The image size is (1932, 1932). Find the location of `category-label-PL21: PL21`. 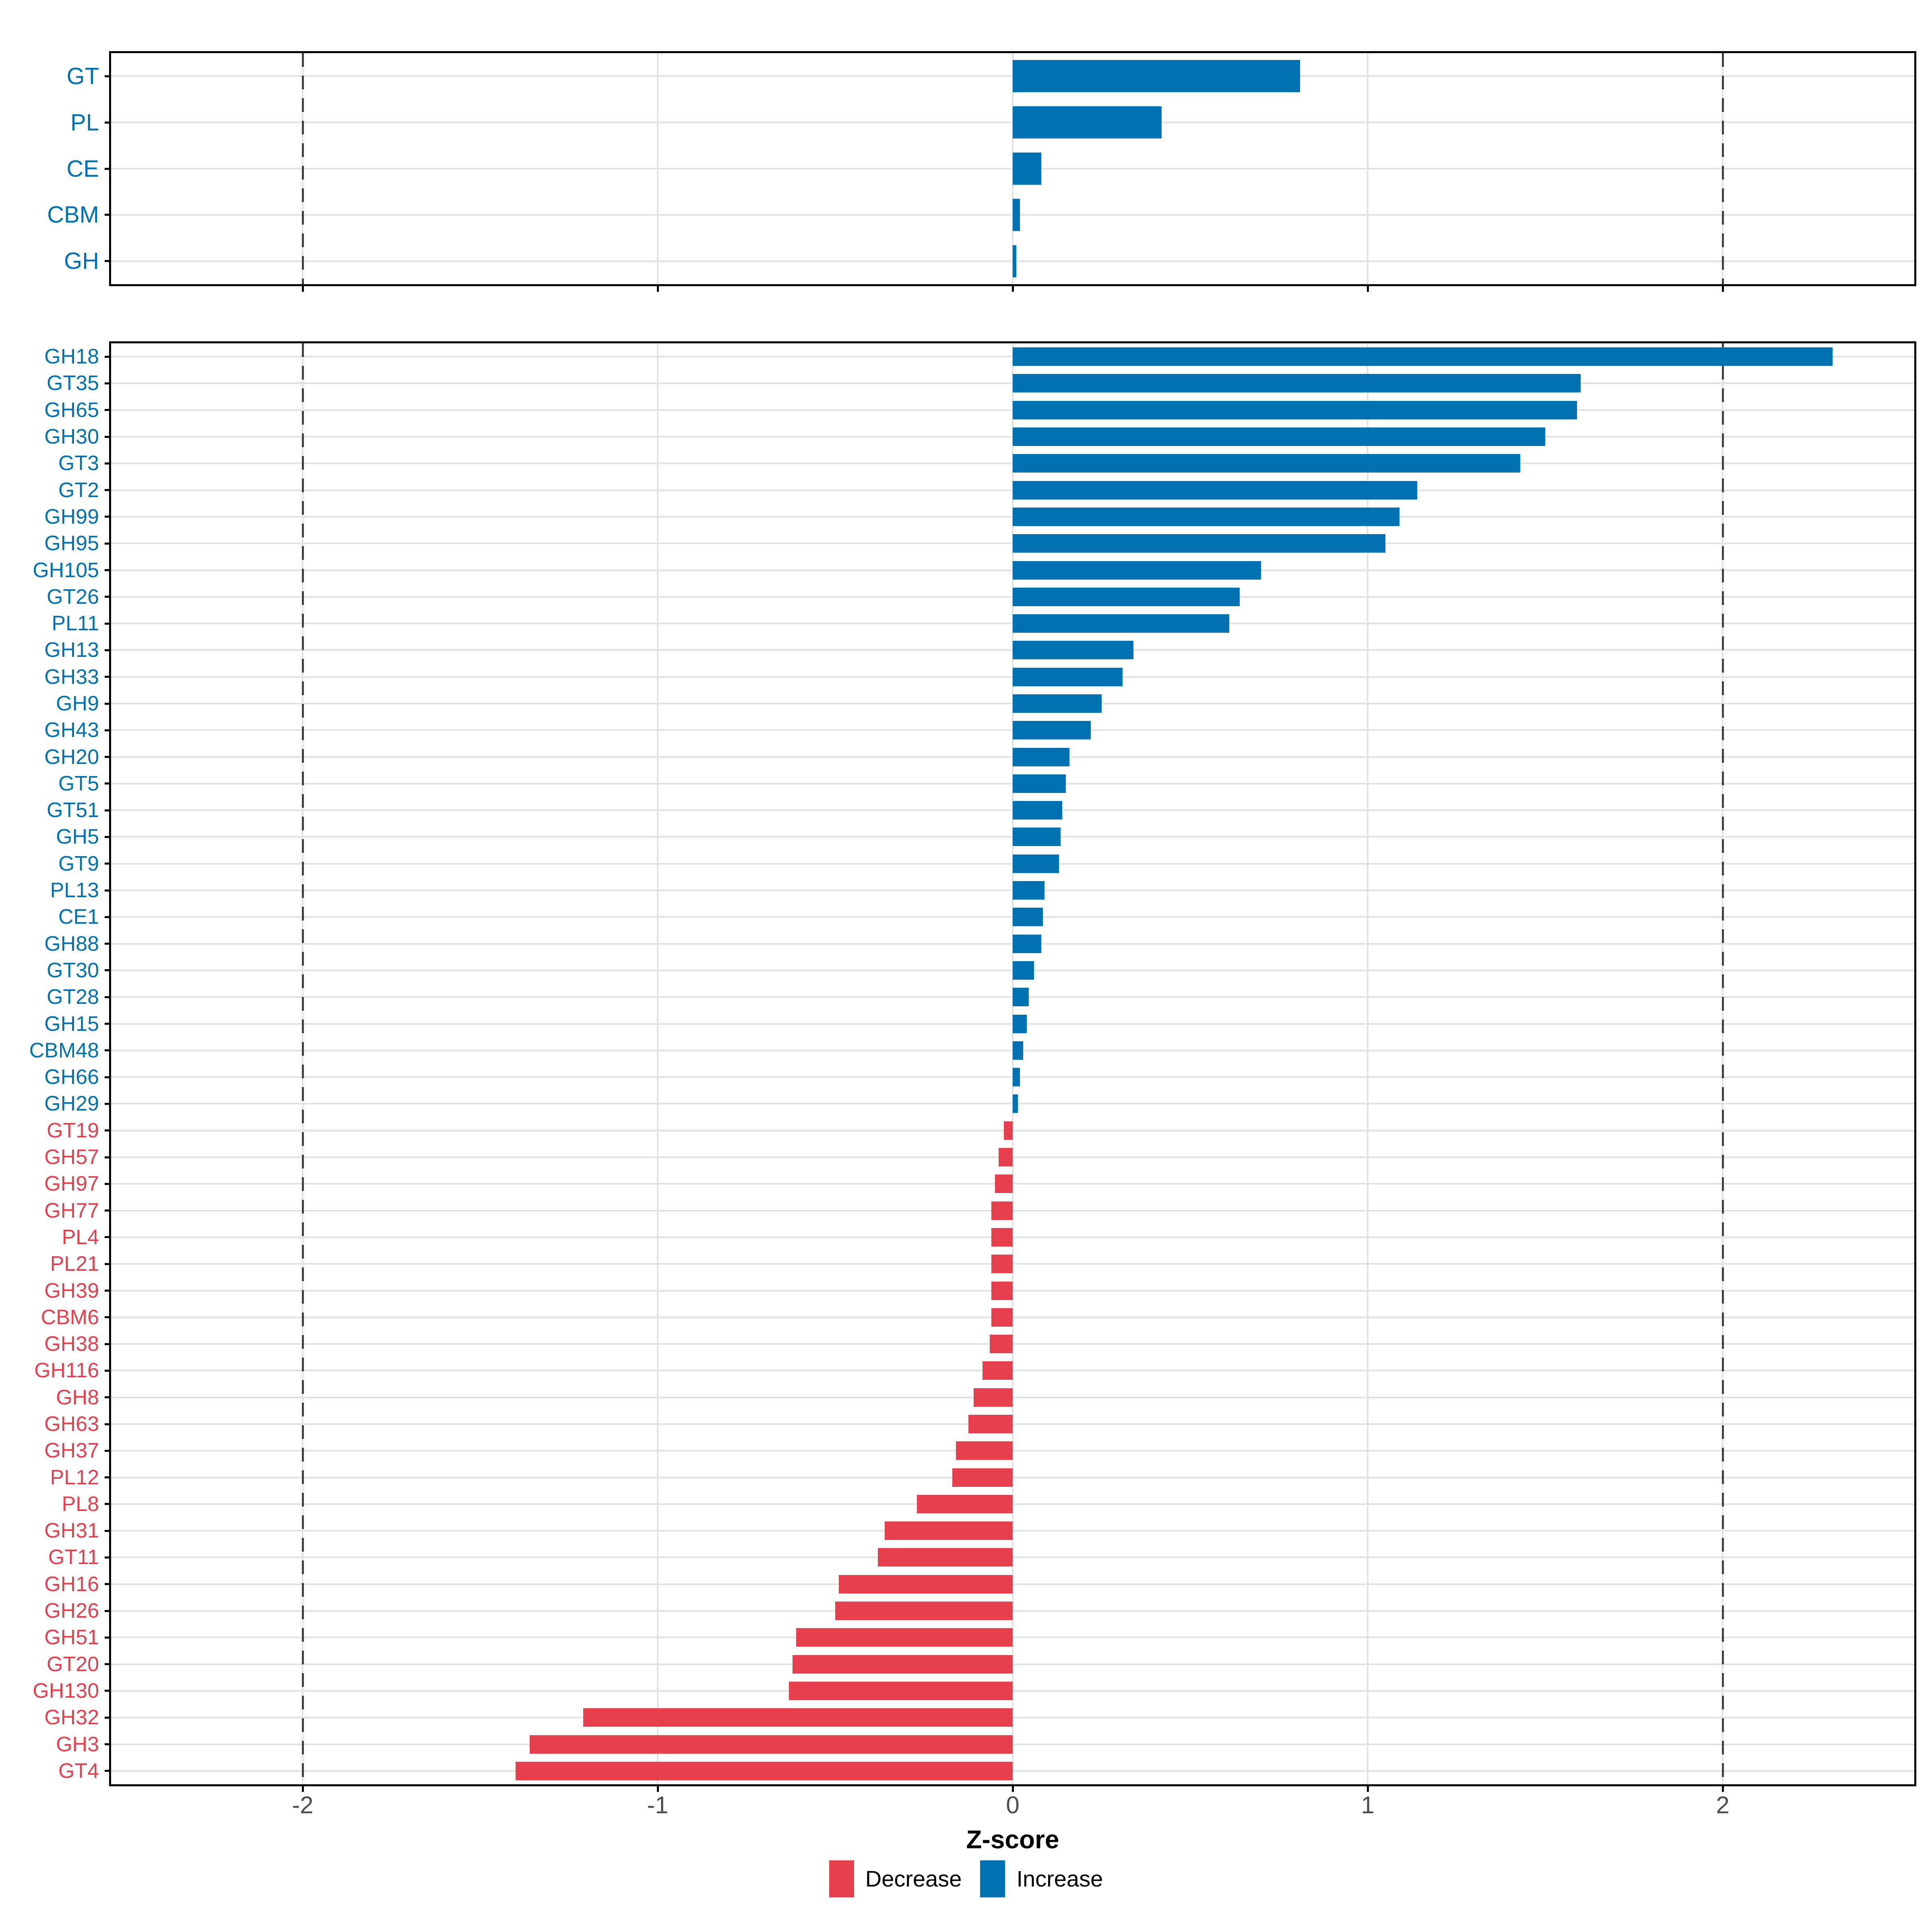

category-label-PL21: PL21 is located at coordinates (74, 1264).